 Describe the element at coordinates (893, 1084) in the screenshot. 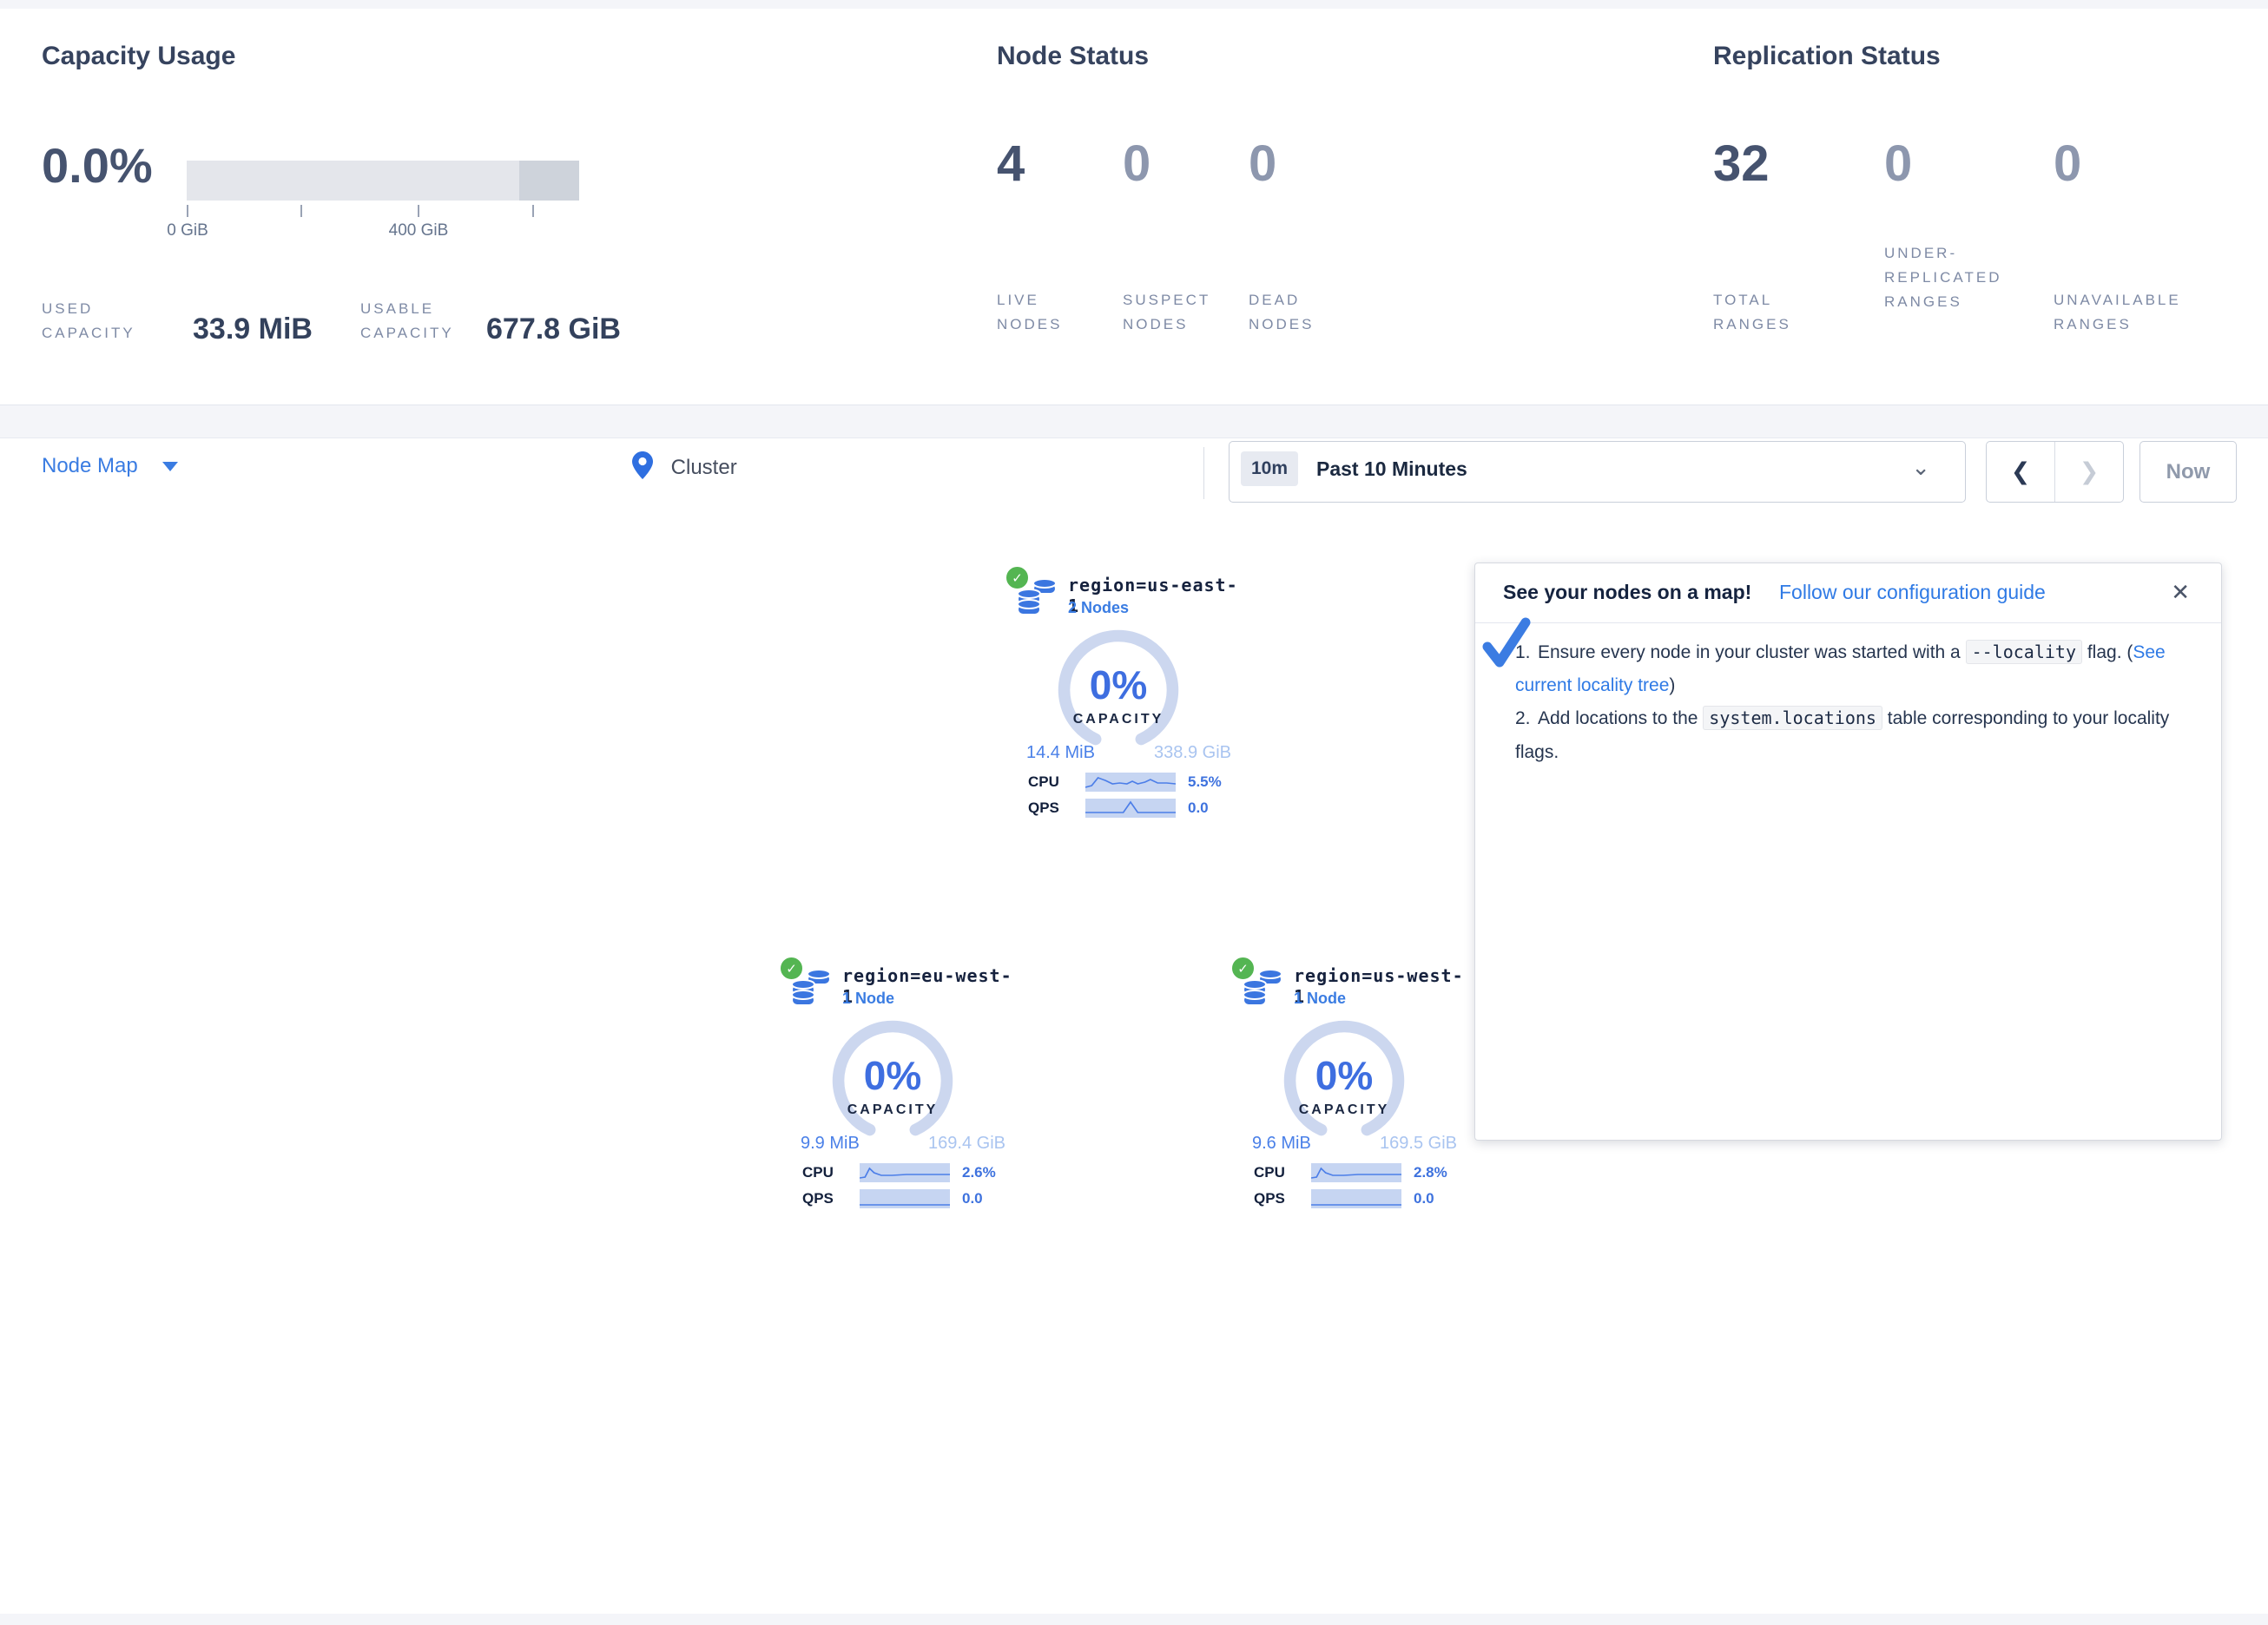

I see `capacity-gauge: 0% CAPACITY` at that location.